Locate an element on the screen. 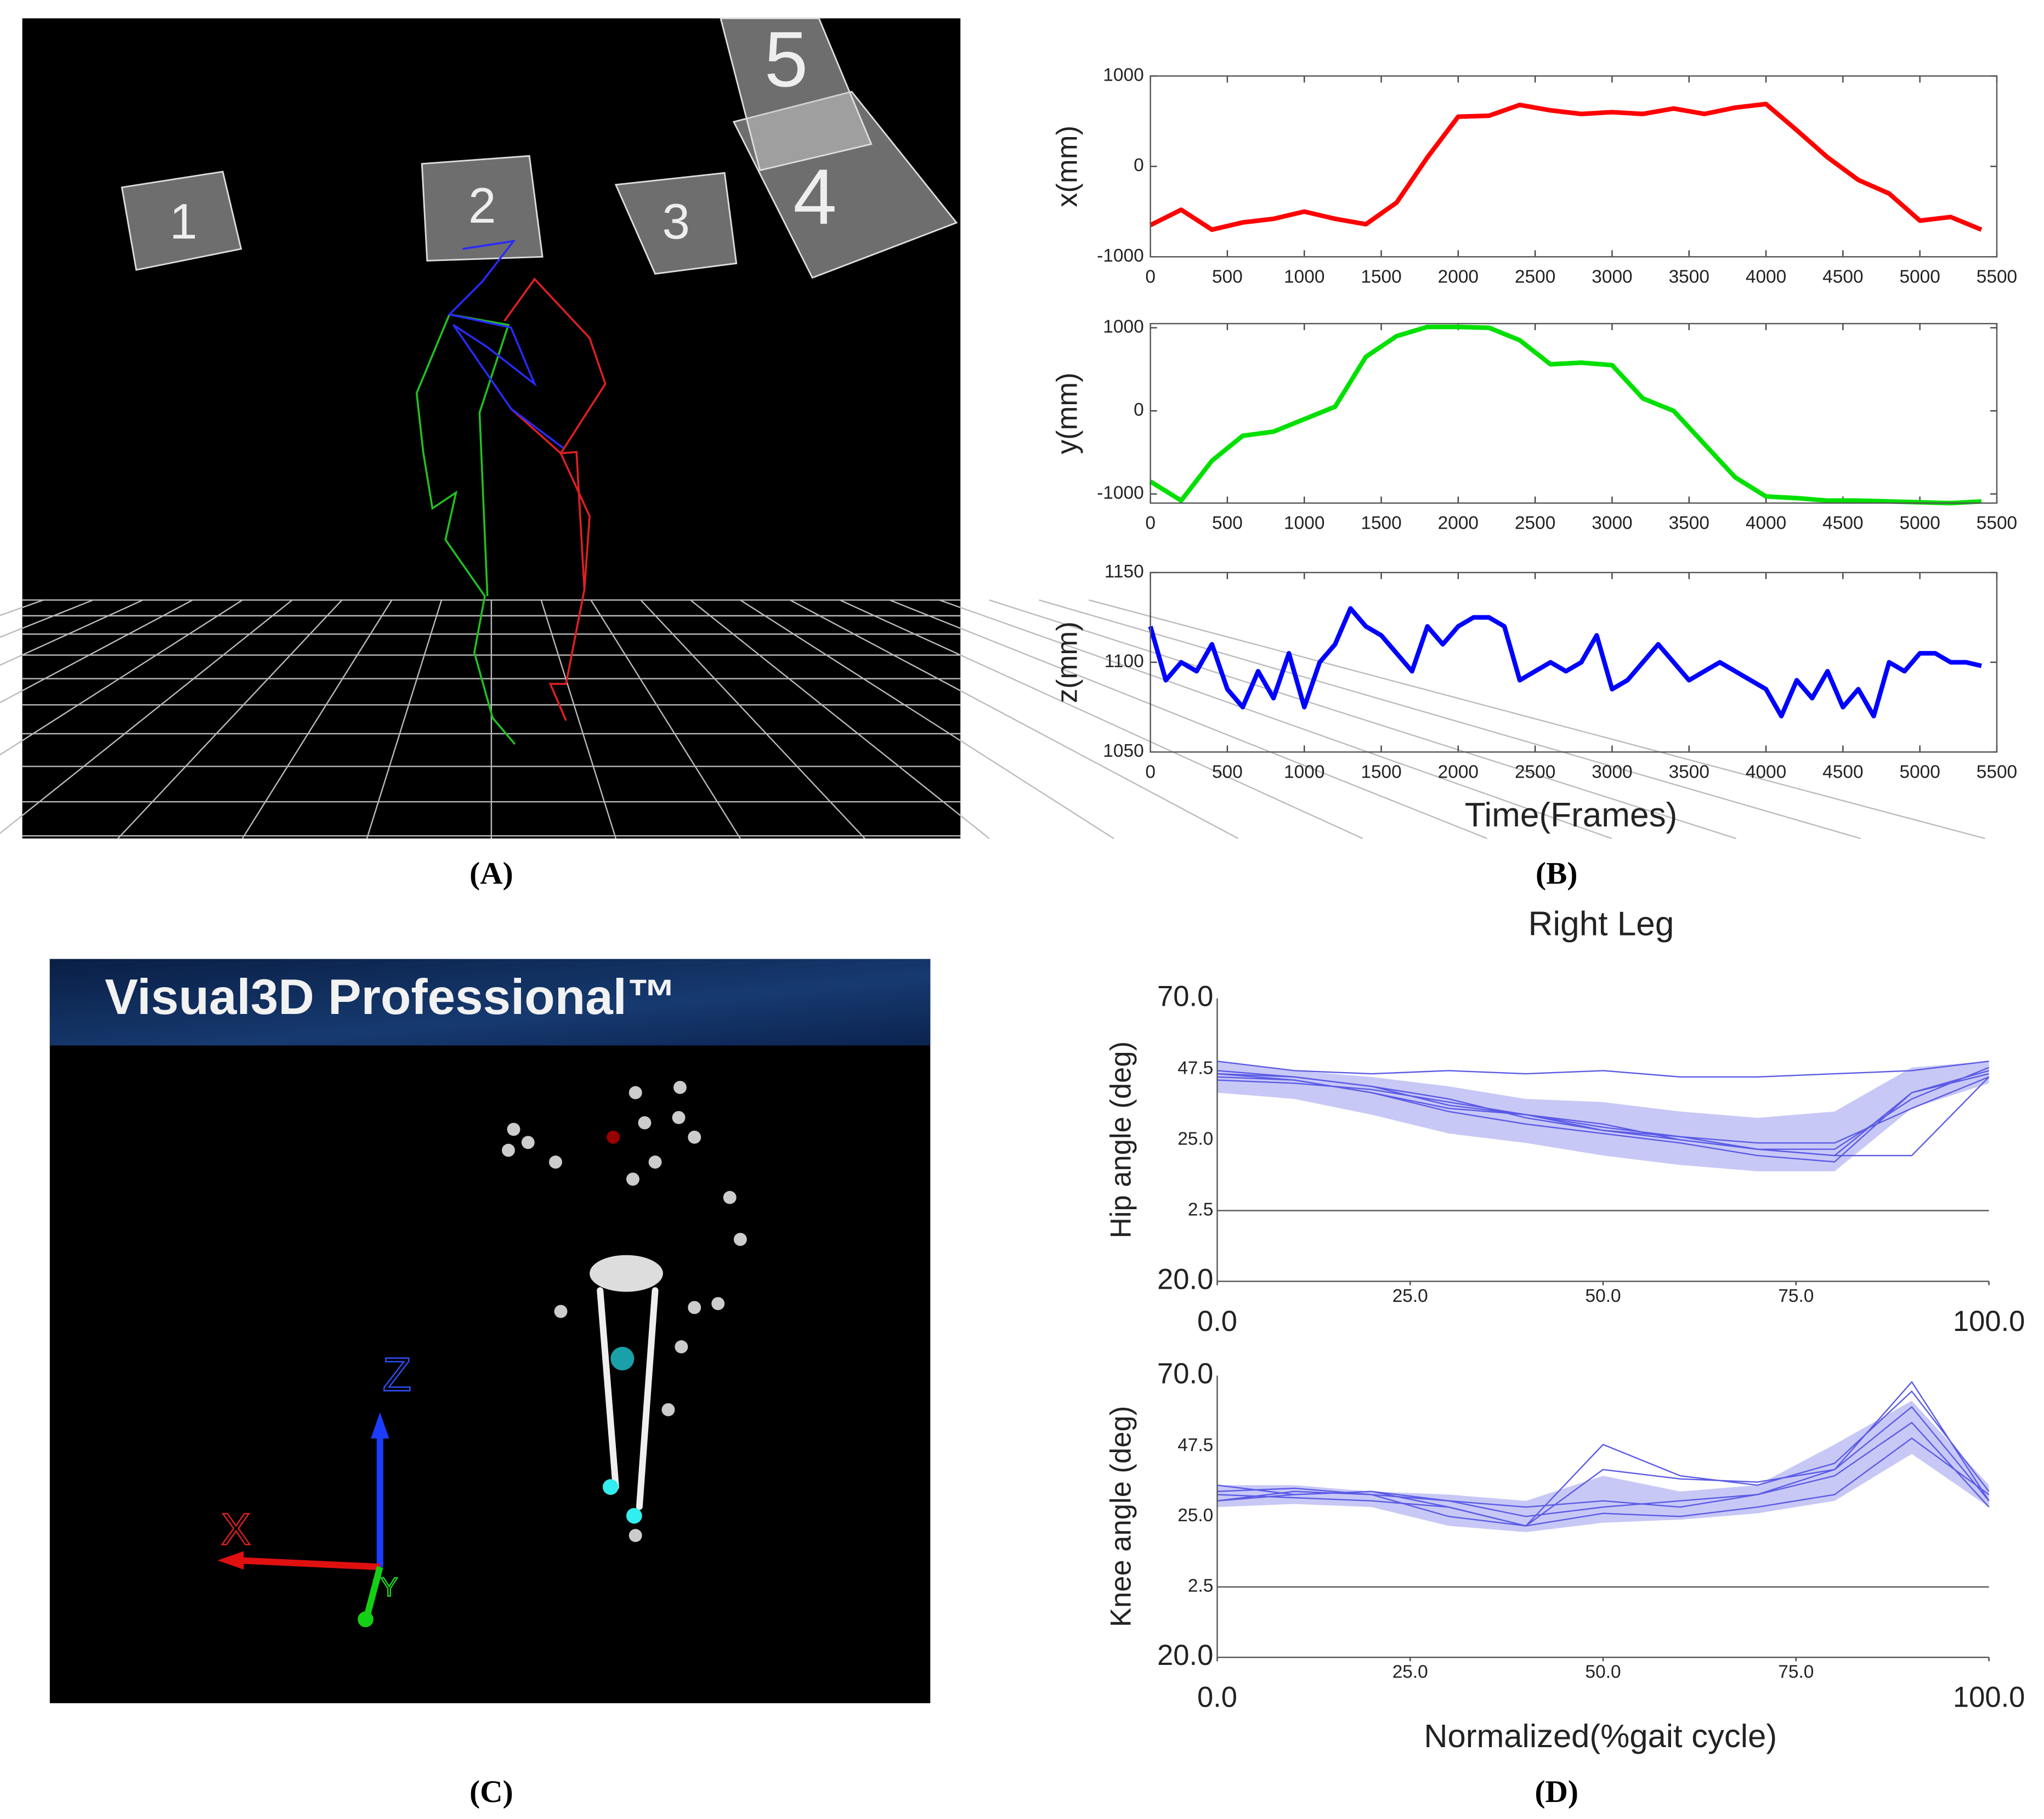  x-tick-label: 100.0 is located at coordinates (1989, 1321).